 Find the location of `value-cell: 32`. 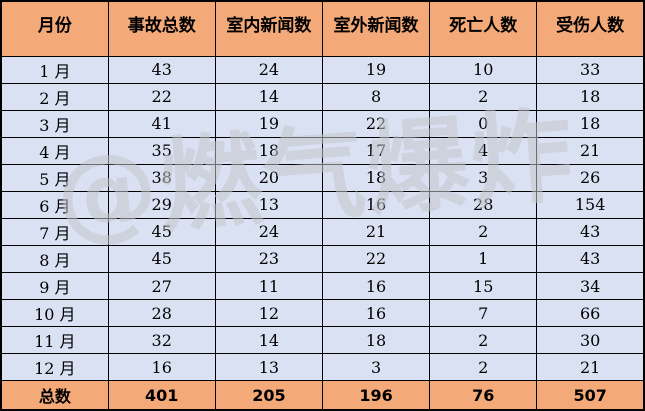

value-cell: 32 is located at coordinates (161, 340).